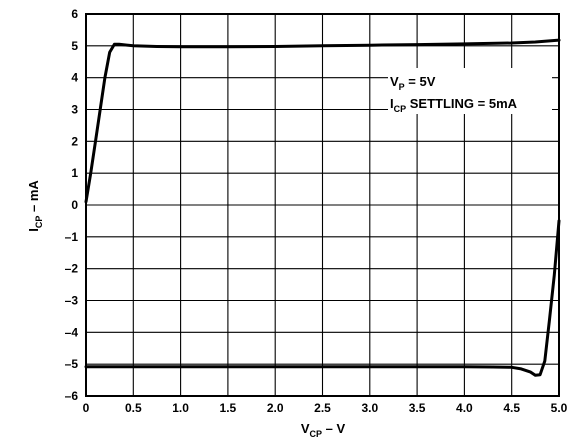 The width and height of the screenshot is (574, 442). What do you see at coordinates (322, 408) in the screenshot?
I see `x-tick-label: 2.5` at bounding box center [322, 408].